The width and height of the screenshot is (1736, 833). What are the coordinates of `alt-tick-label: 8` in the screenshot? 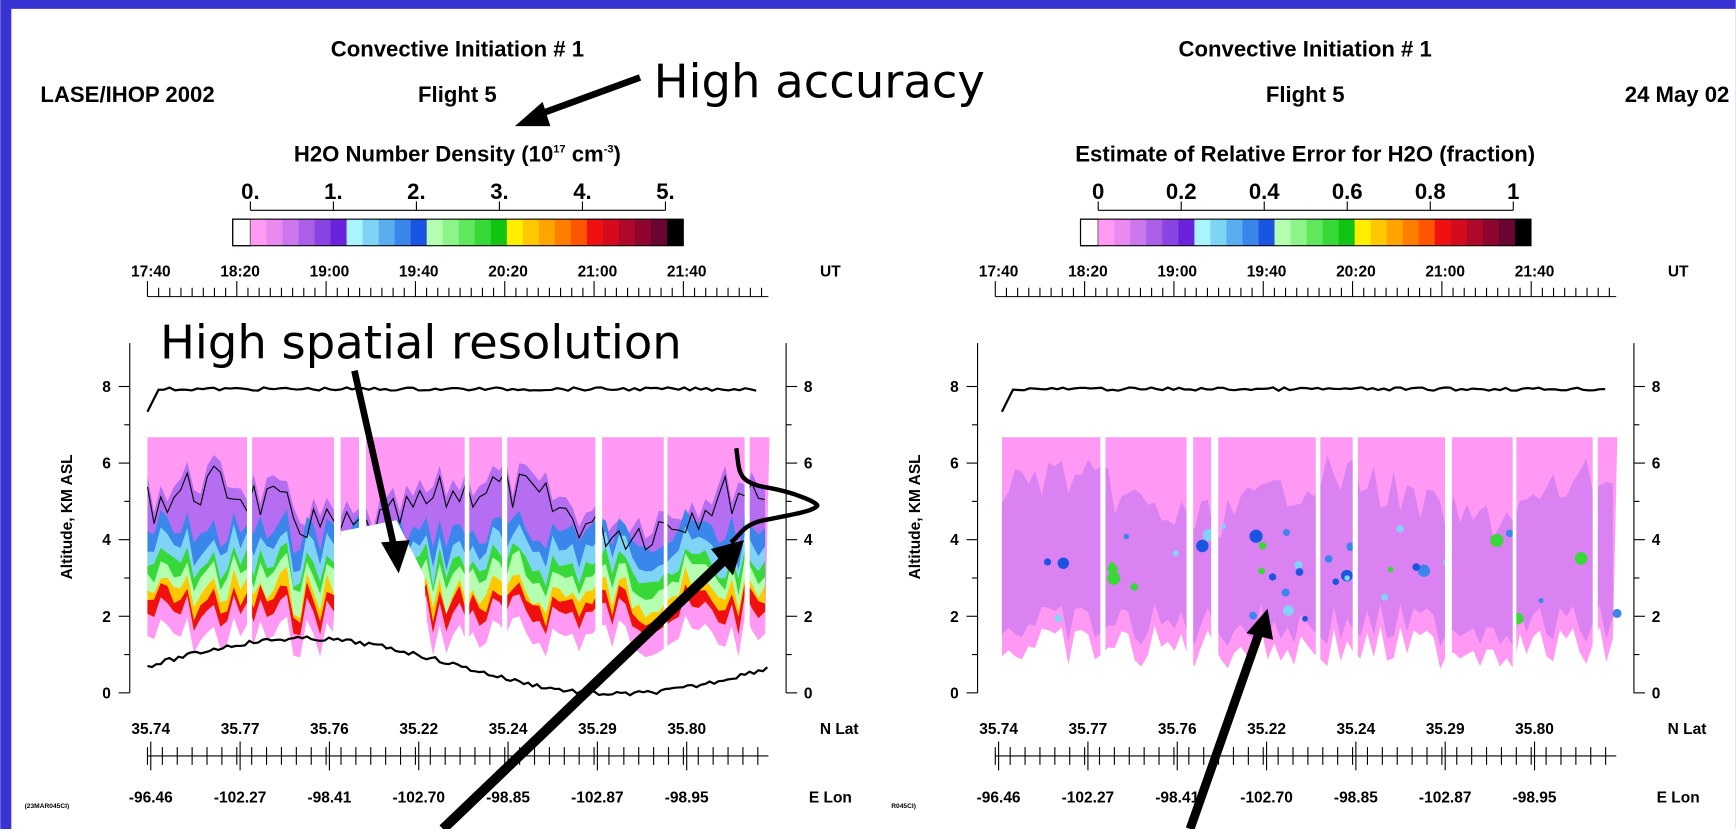 It's located at (1656, 387).